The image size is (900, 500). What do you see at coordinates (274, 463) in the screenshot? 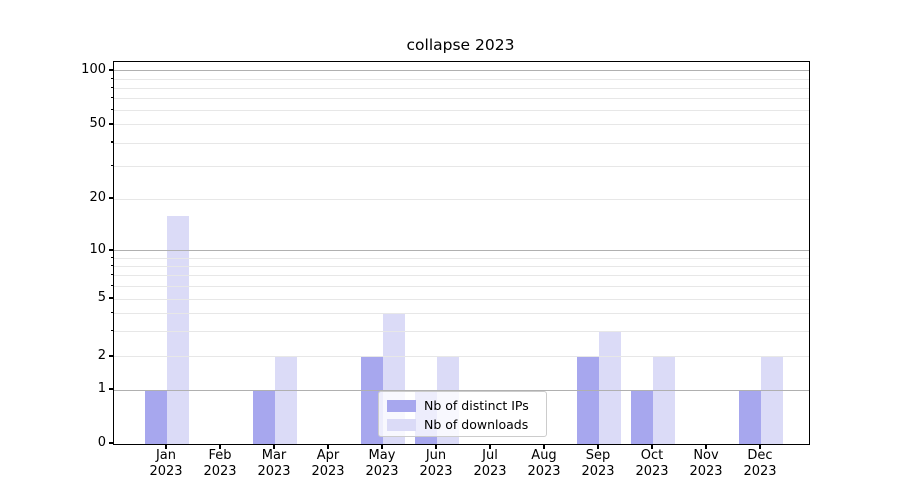
I see `x-tick-label: Mar 2023` at bounding box center [274, 463].